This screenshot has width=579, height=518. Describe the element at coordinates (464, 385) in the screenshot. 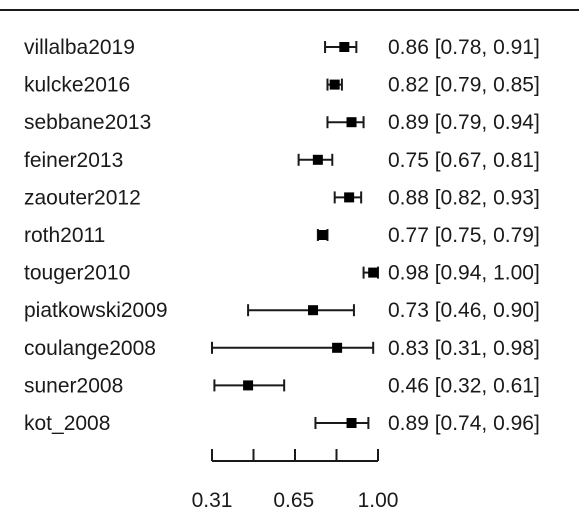

I see `estimate-text: 0.46 [0.32, 0.61]` at that location.